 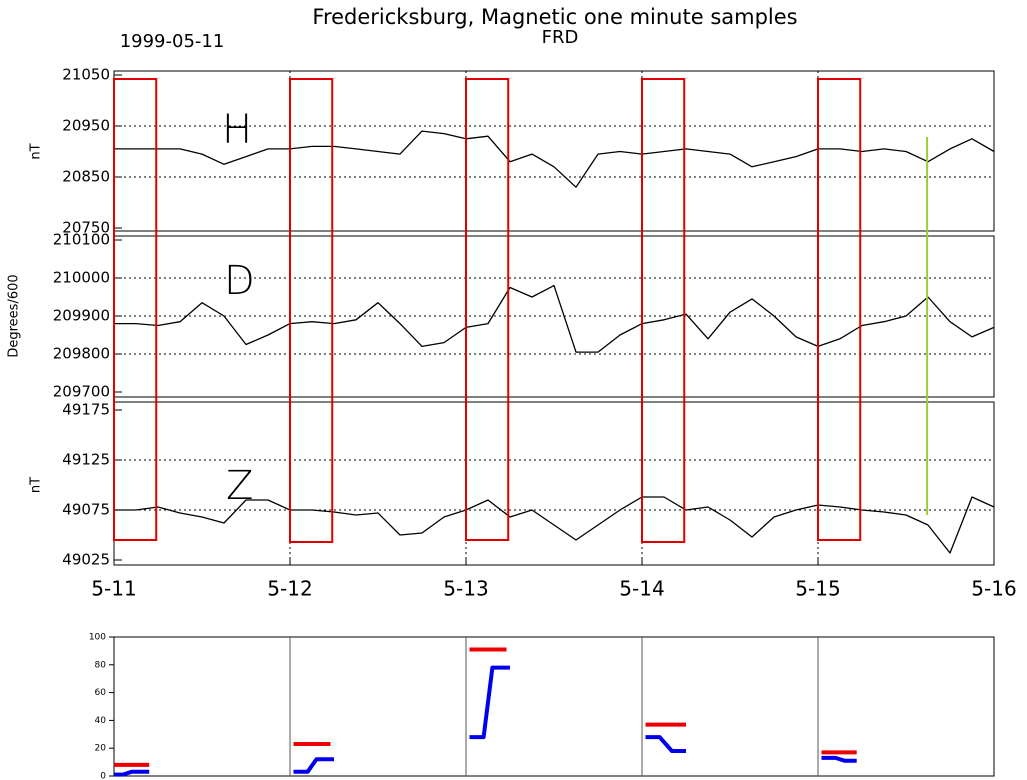 What do you see at coordinates (81, 354) in the screenshot?
I see `y-tick-label: 209800` at bounding box center [81, 354].